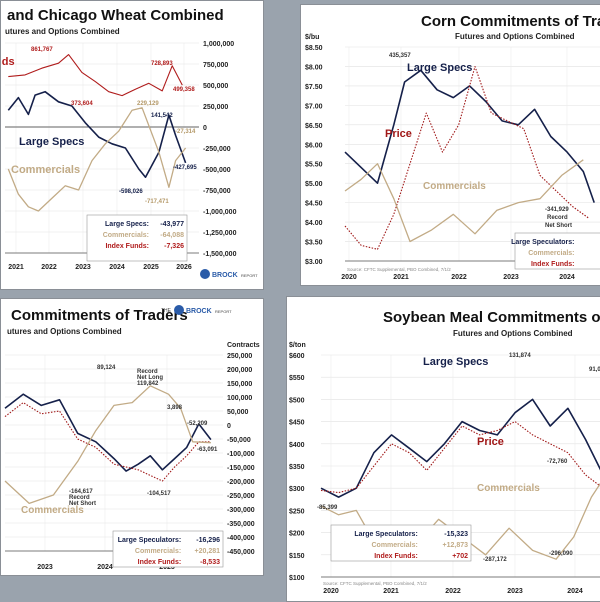 The image size is (600, 602). I want to click on wheat-chart-subtitle: utures and Options Combined, so click(62, 31).